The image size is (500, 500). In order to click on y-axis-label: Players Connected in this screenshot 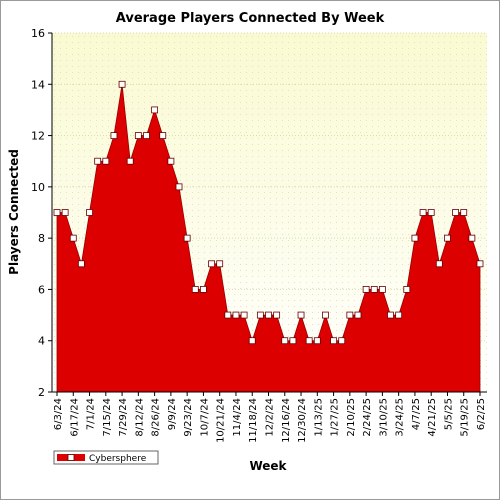, I will do `click(14, 212)`.